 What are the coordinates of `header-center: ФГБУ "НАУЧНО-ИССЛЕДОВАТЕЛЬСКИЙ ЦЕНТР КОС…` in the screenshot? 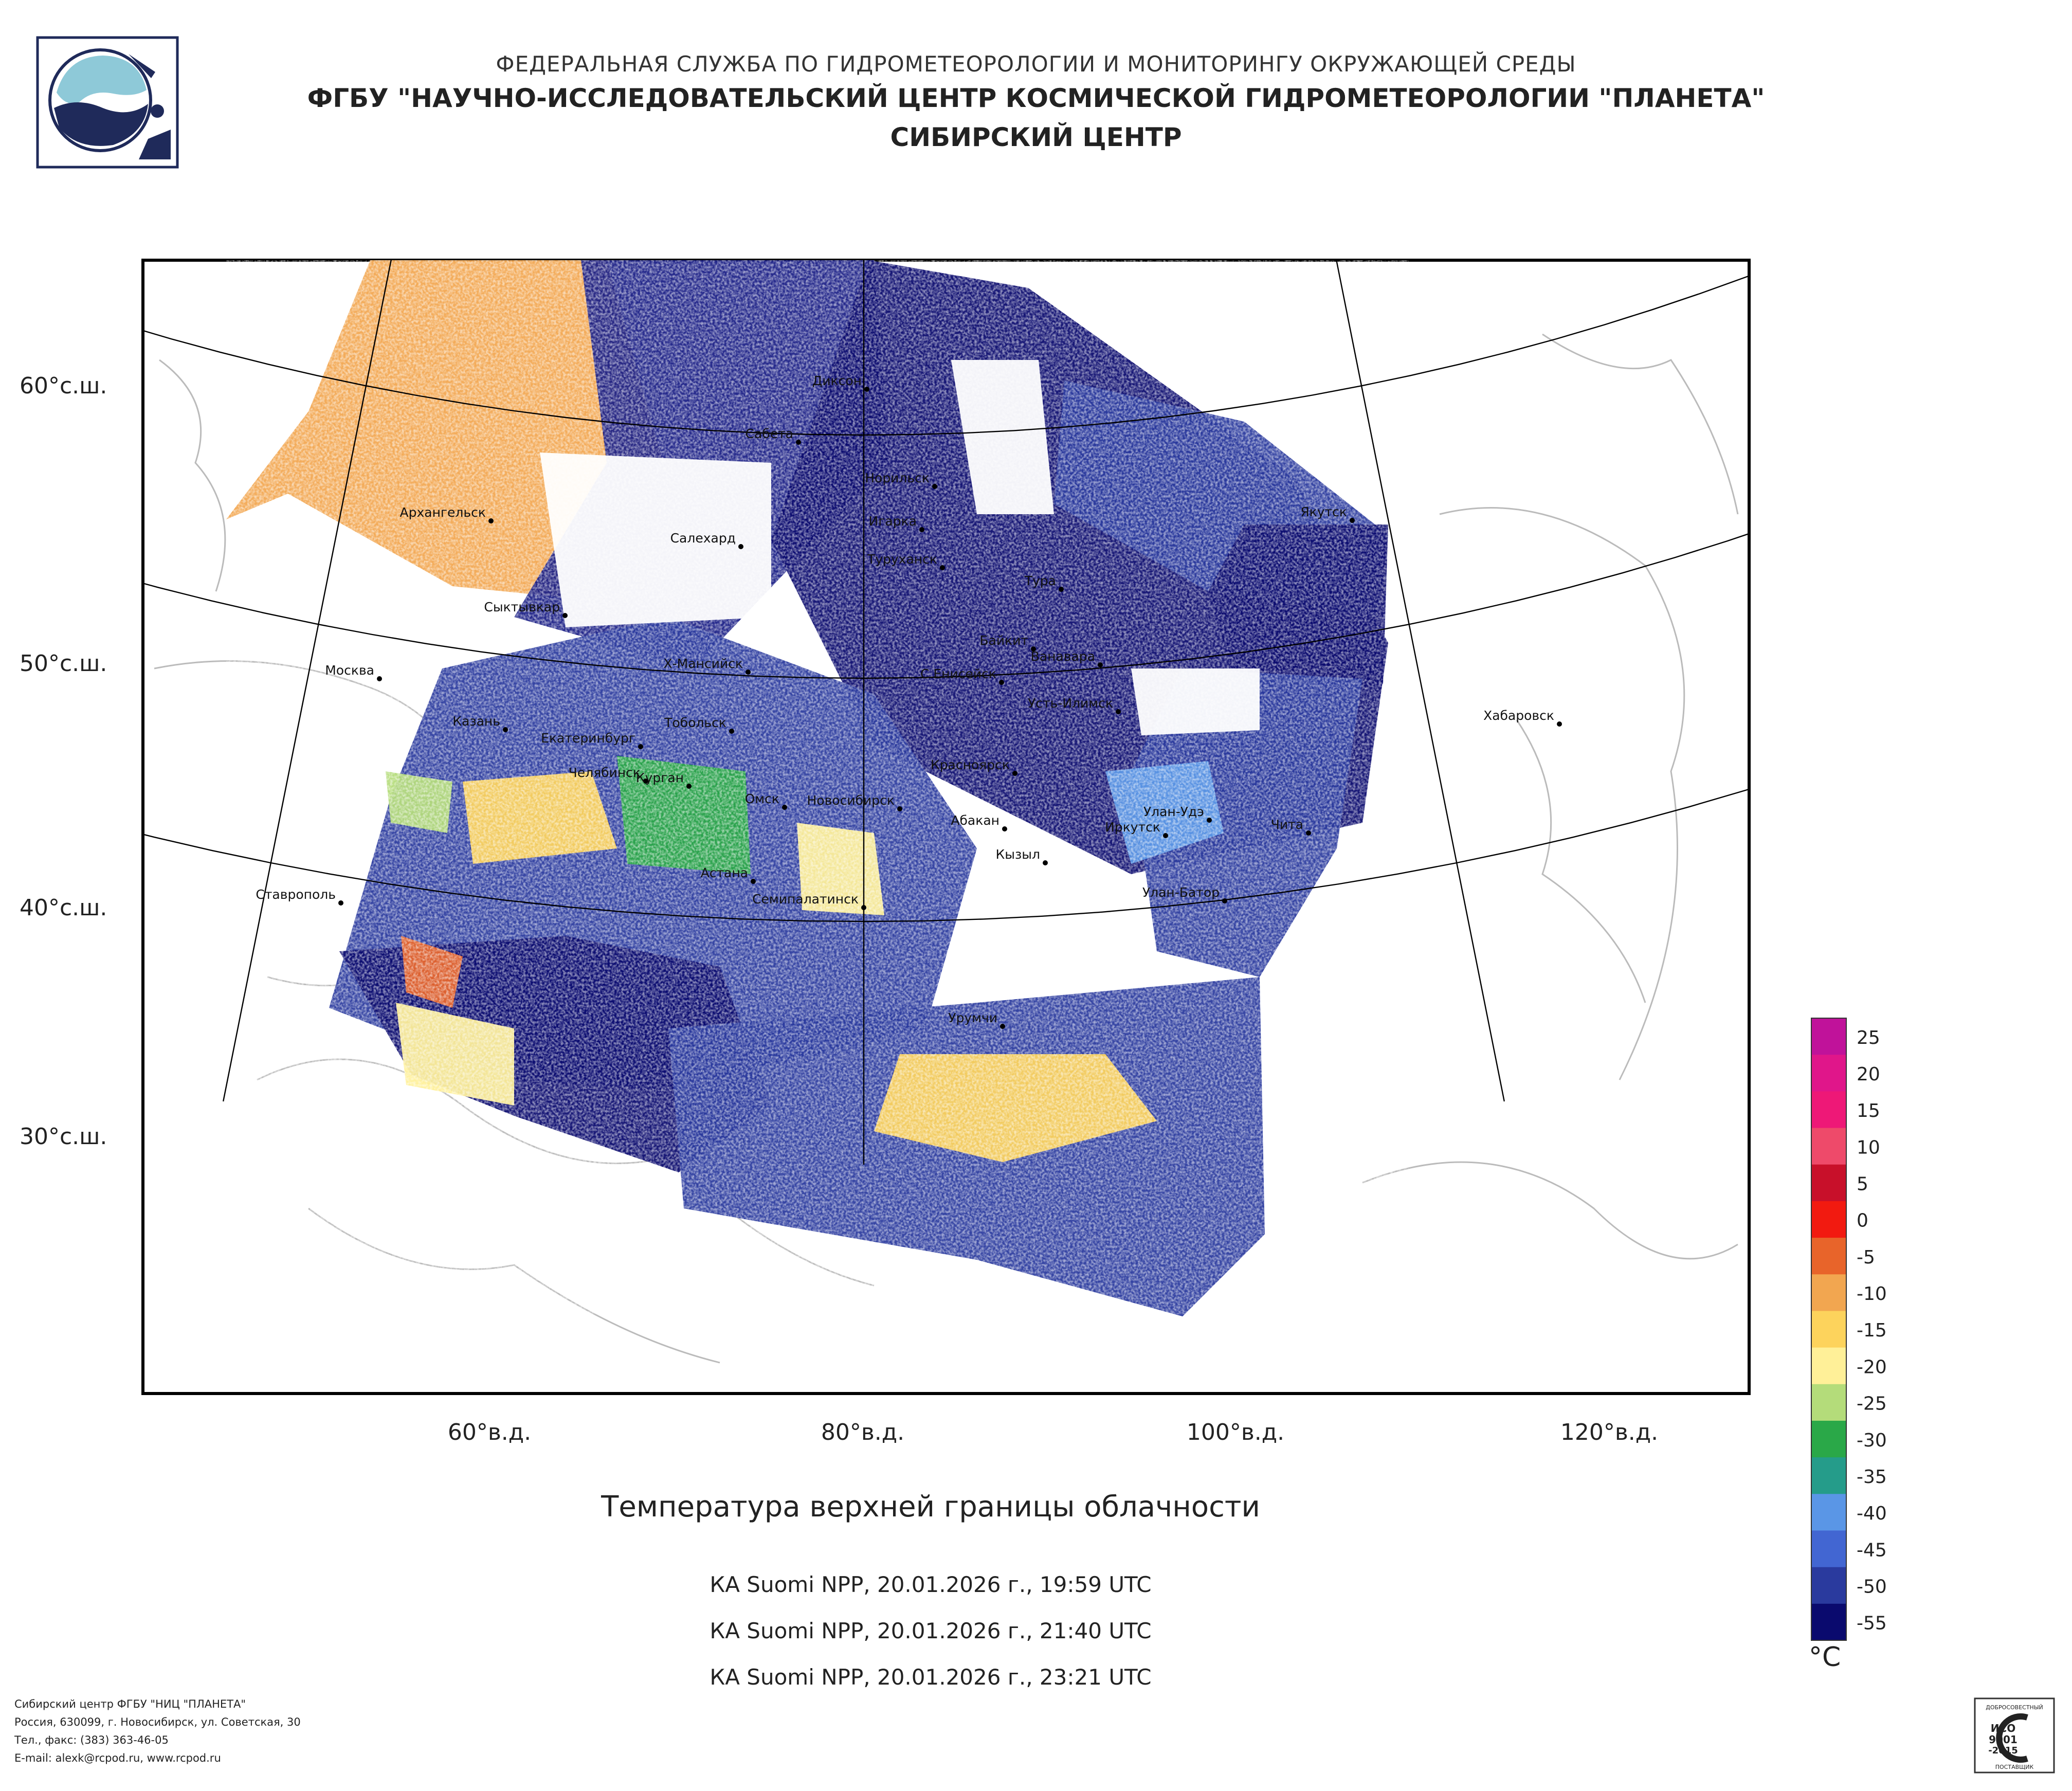 It's located at (1036, 98).